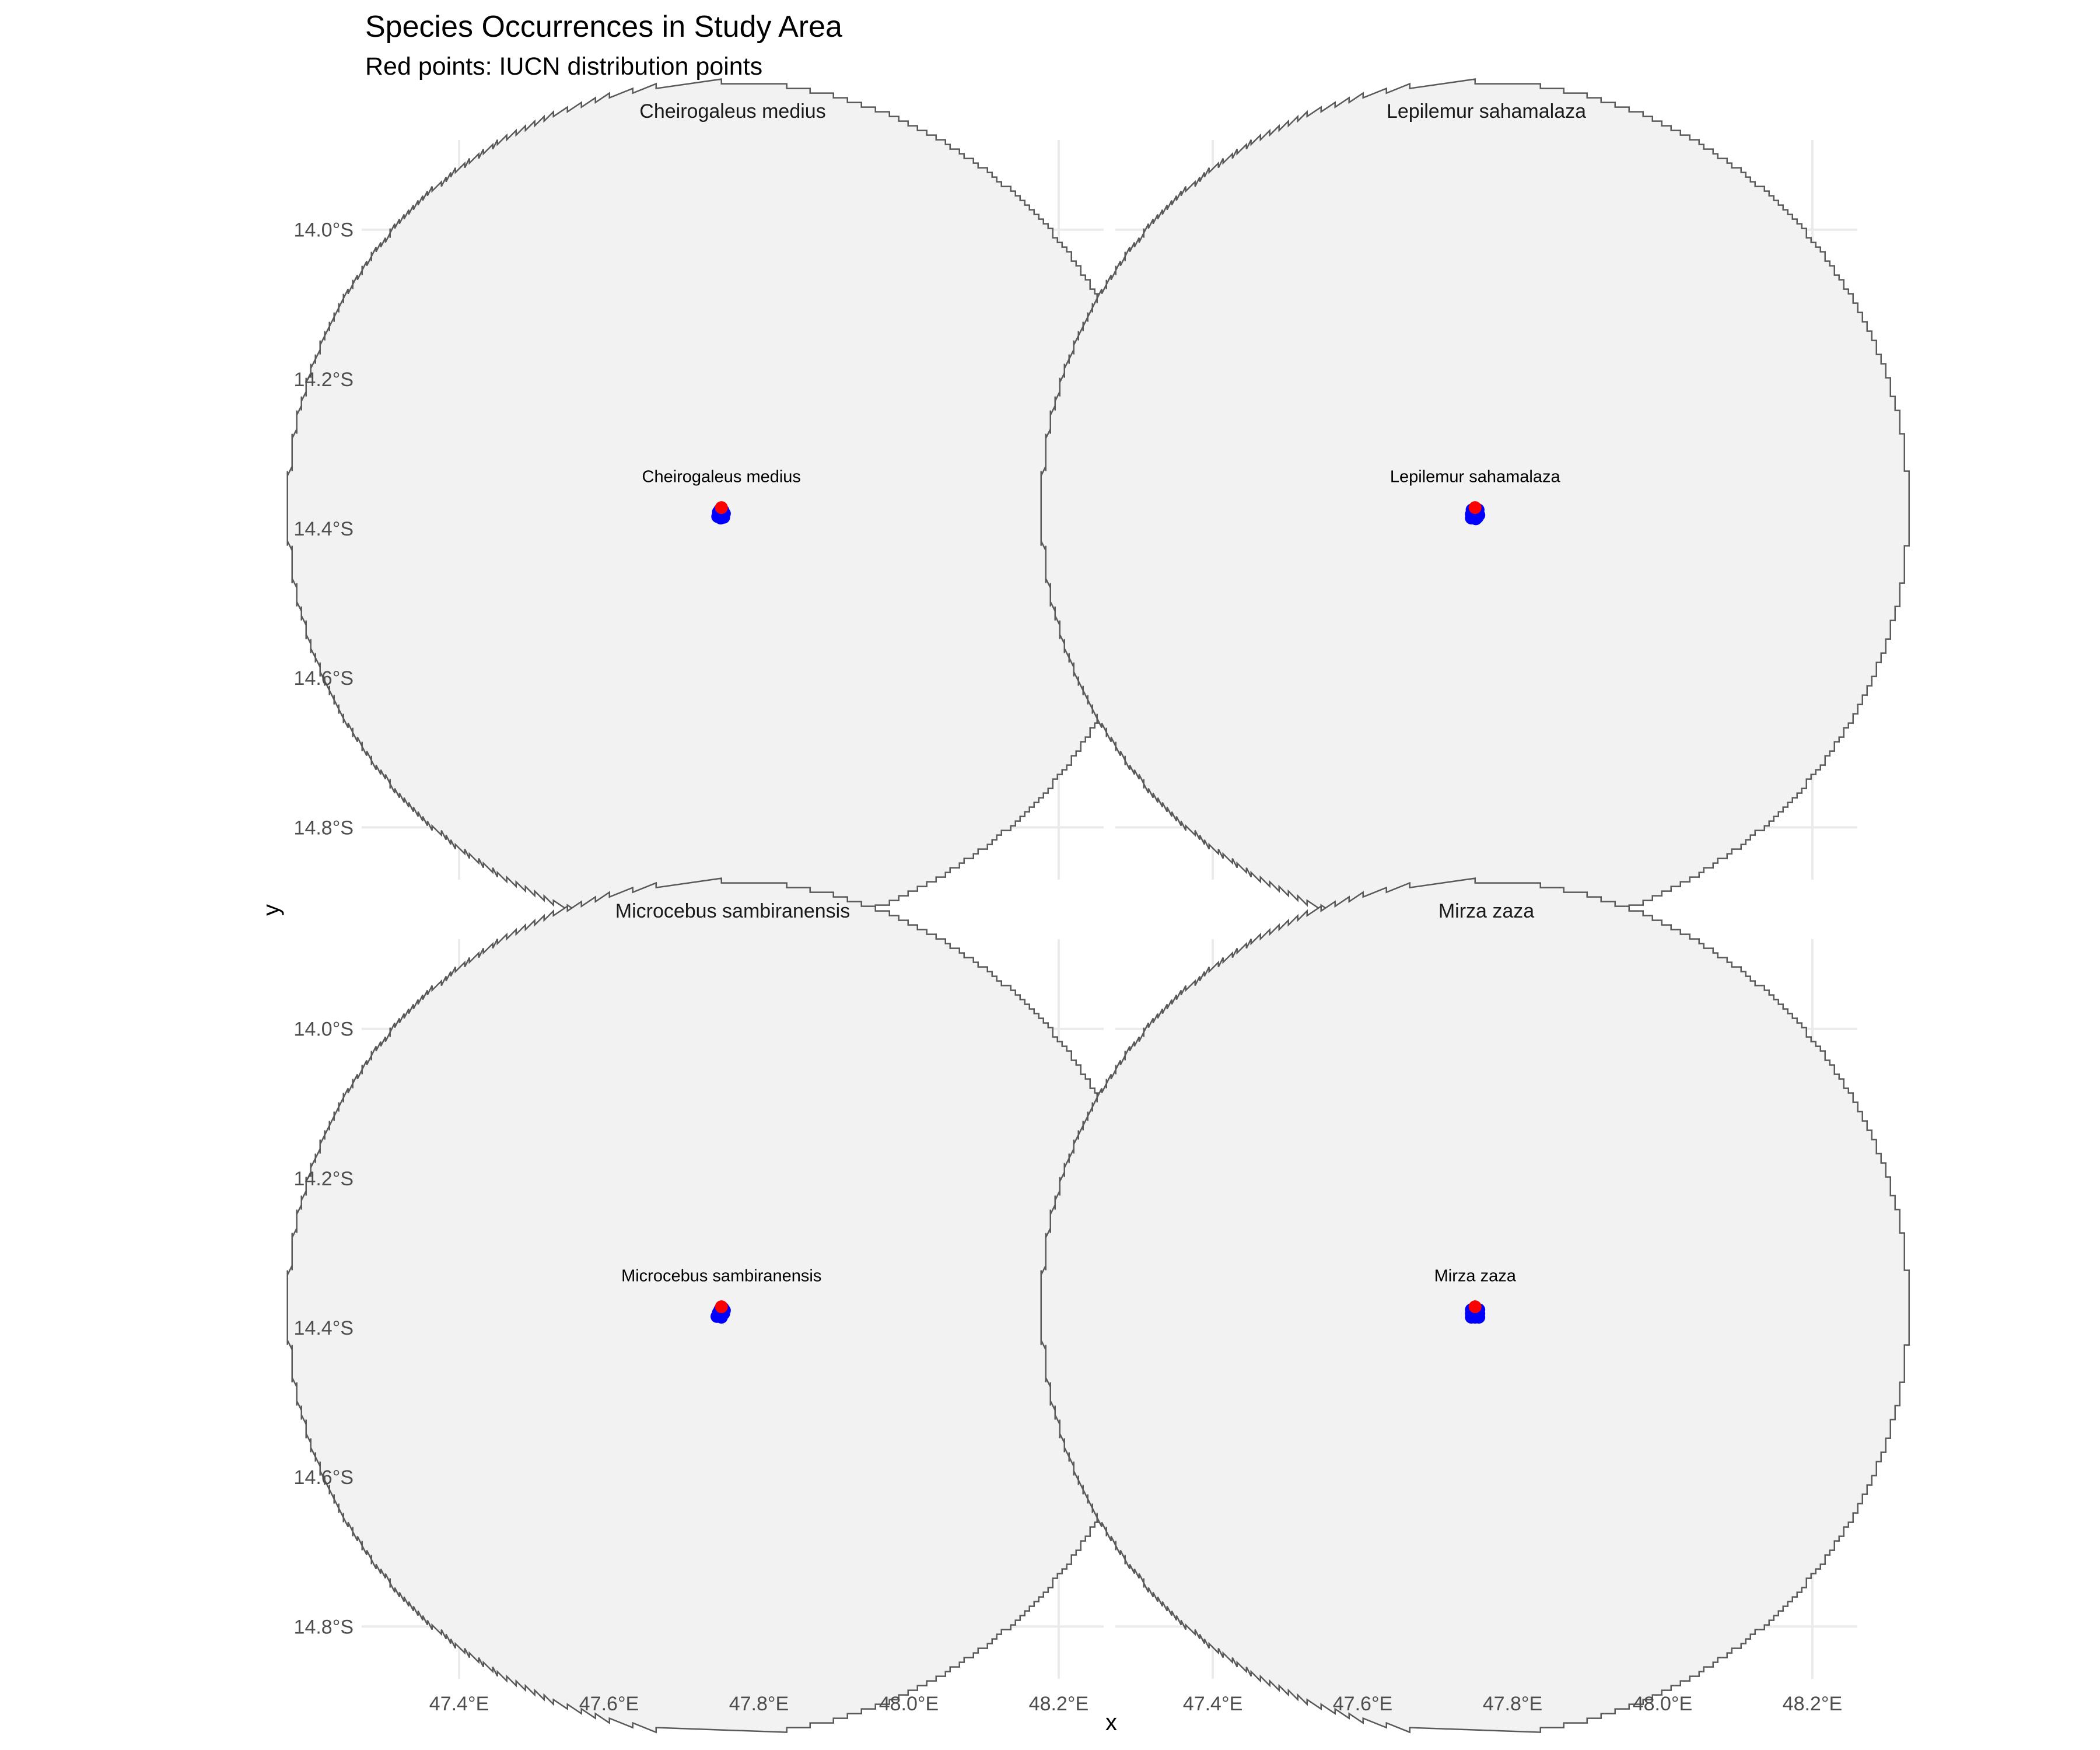 This screenshot has height=1750, width=2100. Describe the element at coordinates (1486, 111) in the screenshot. I see `facet-title: Lepilemur sahamalaza` at that location.